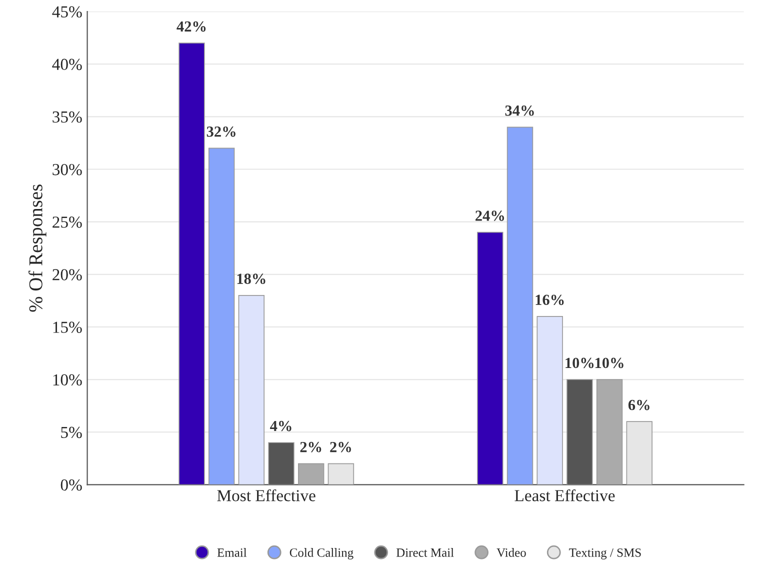 The width and height of the screenshot is (759, 577). What do you see at coordinates (425, 552) in the screenshot?
I see `legend-label: Direct Mail` at bounding box center [425, 552].